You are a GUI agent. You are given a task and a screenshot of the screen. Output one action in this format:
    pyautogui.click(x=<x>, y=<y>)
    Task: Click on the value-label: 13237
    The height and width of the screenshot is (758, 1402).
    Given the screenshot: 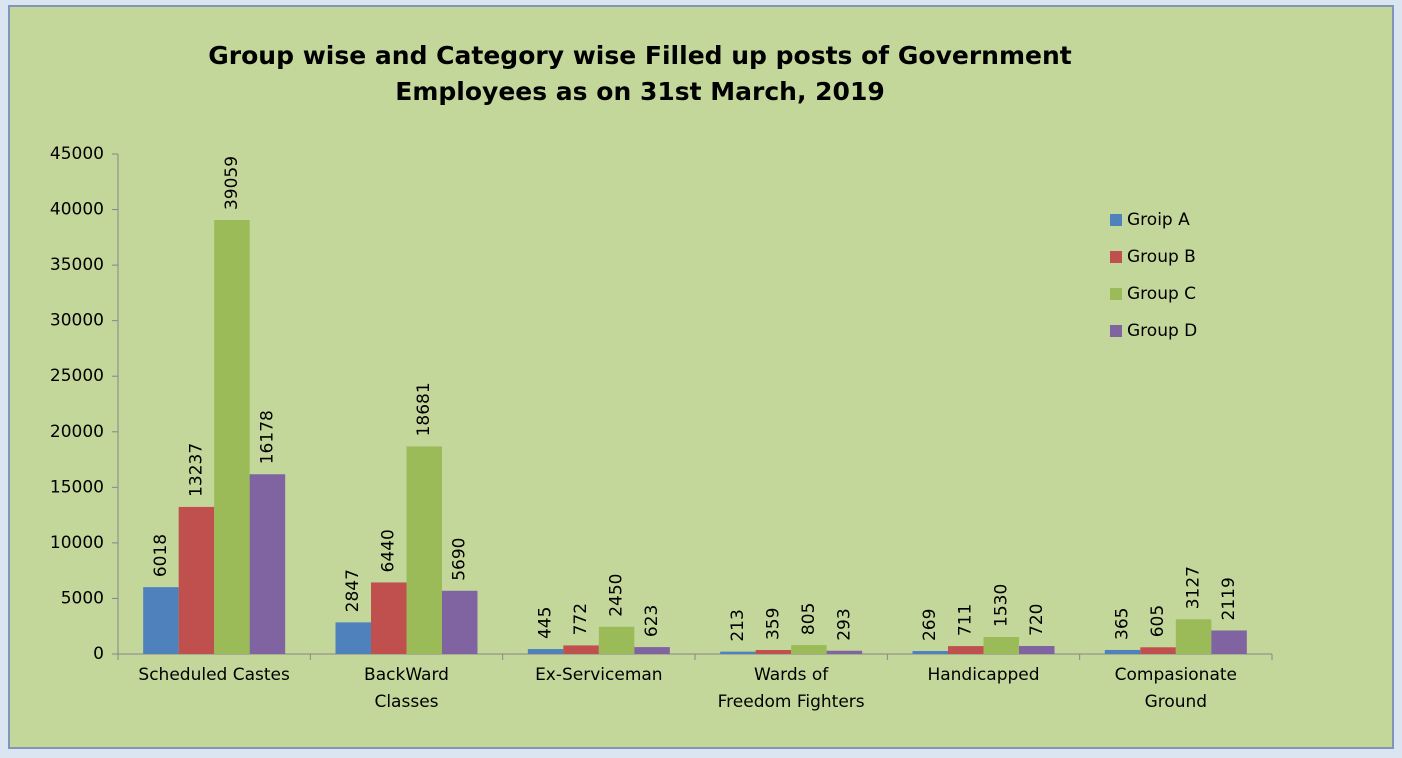 What is the action you would take?
    pyautogui.click(x=196, y=470)
    